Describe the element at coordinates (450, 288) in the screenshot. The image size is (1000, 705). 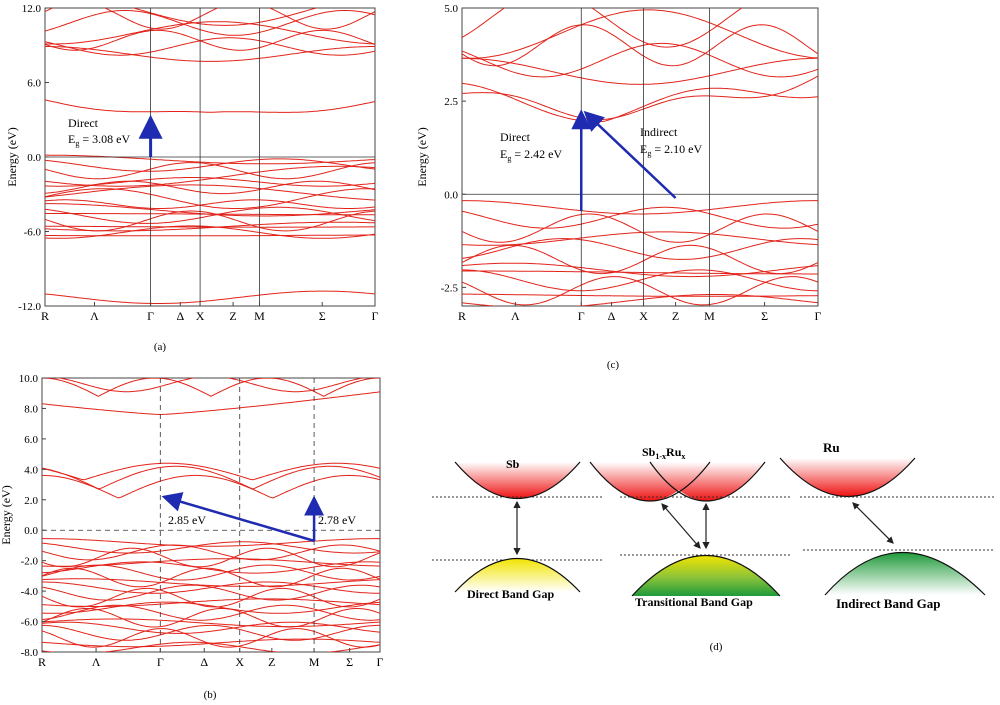
I see `y-tick-label: -2.5` at that location.